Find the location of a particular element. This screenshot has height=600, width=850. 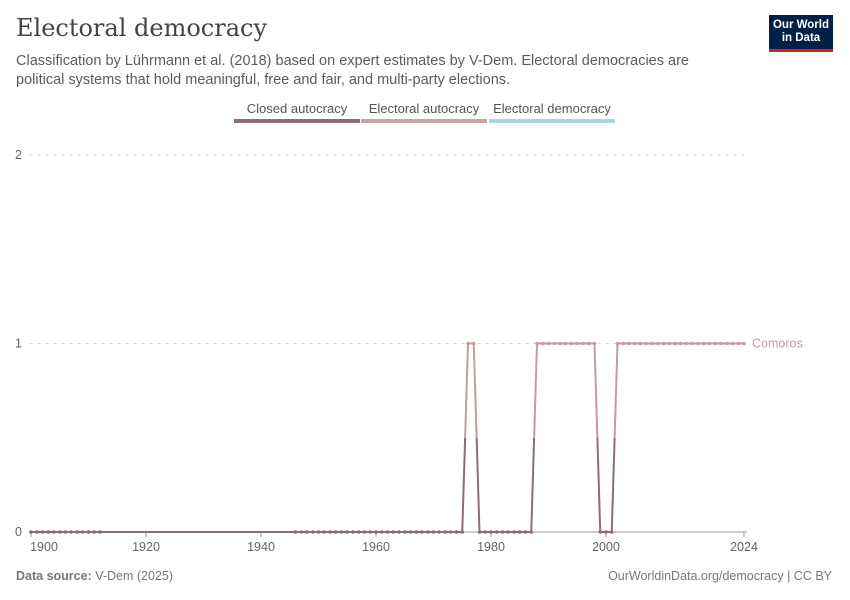

x-tick-label: 1980 is located at coordinates (491, 547).